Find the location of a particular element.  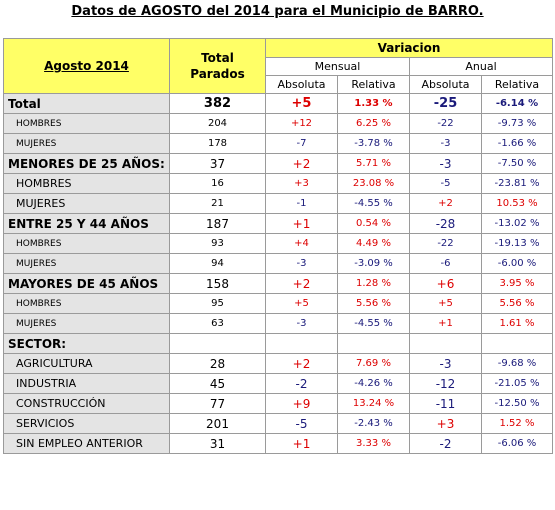

row-mensual-relativa: 6.25 % is located at coordinates (373, 123).